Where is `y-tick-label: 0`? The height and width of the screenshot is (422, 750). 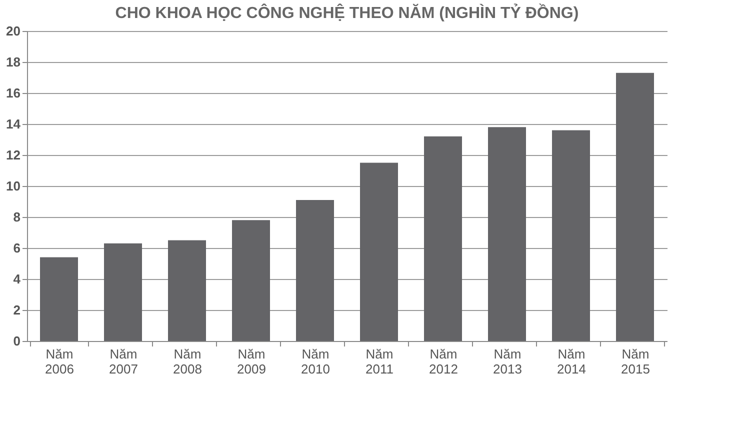 y-tick-label: 0 is located at coordinates (16, 341).